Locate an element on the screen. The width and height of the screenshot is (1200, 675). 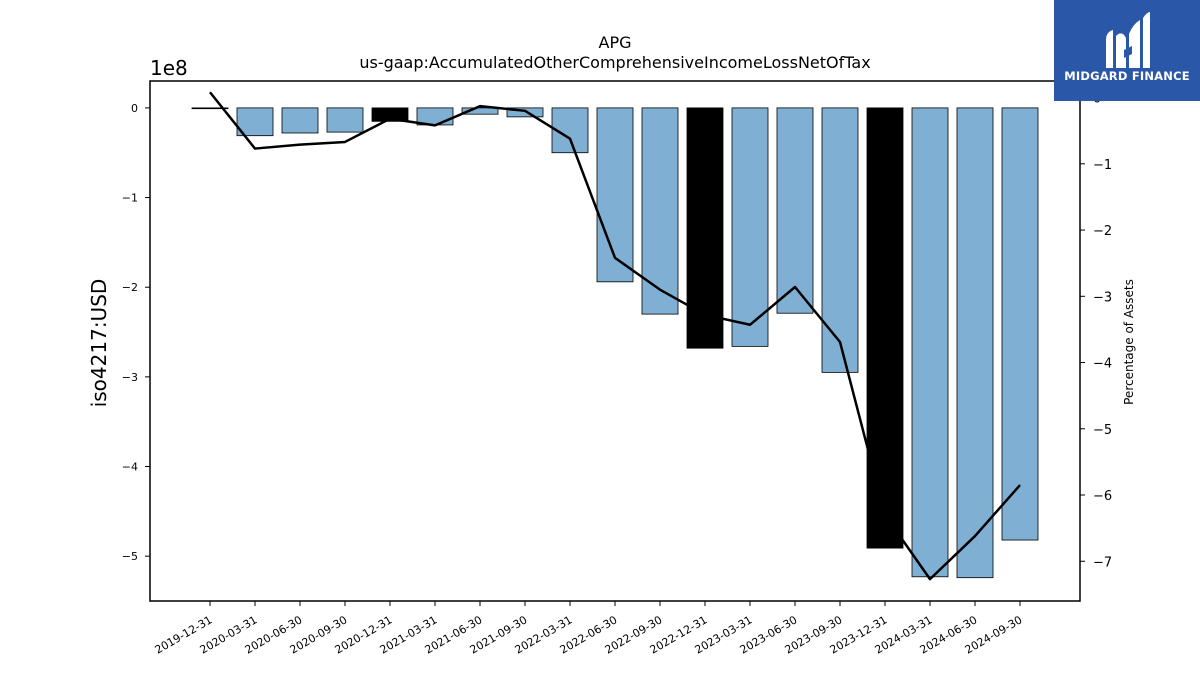
y-tick-label: −2 is located at coordinates (130, 287).